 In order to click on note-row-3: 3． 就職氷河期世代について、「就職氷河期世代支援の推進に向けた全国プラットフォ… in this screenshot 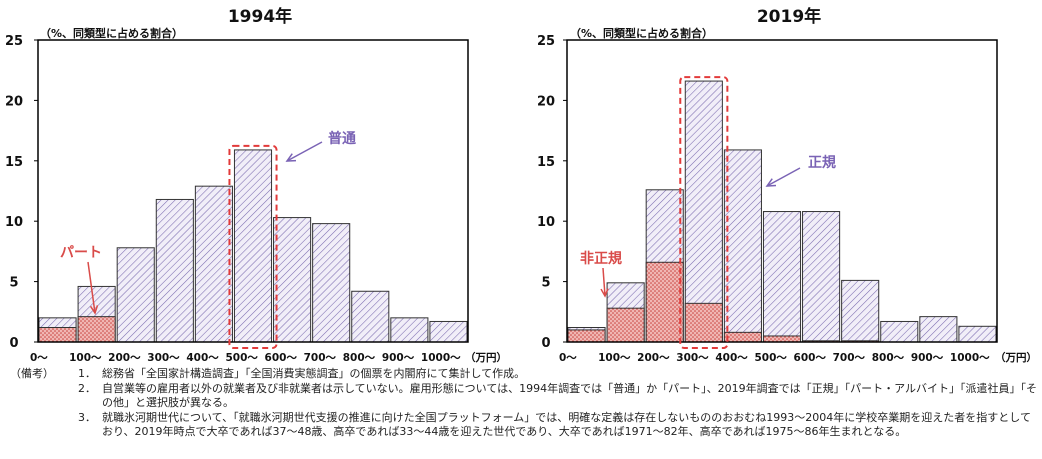, I will do `click(524, 425)`.